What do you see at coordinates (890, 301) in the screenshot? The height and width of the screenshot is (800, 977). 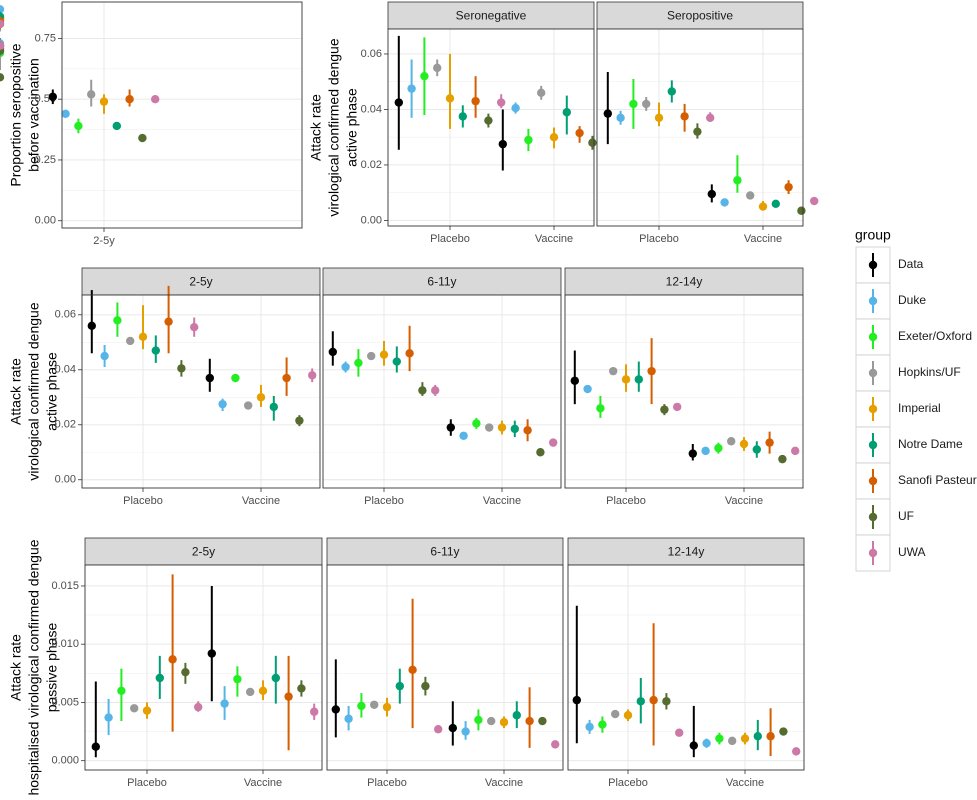 I see `legend-item: Duke` at bounding box center [890, 301].